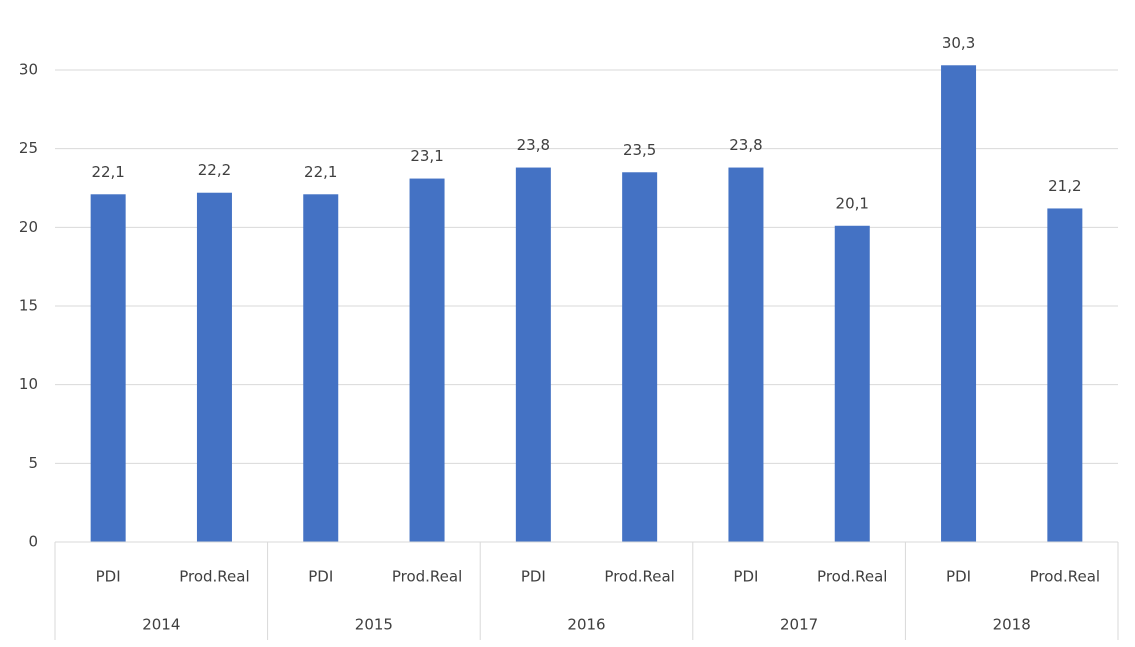 This screenshot has height=647, width=1135. I want to click on data-label: 23,1, so click(426, 156).